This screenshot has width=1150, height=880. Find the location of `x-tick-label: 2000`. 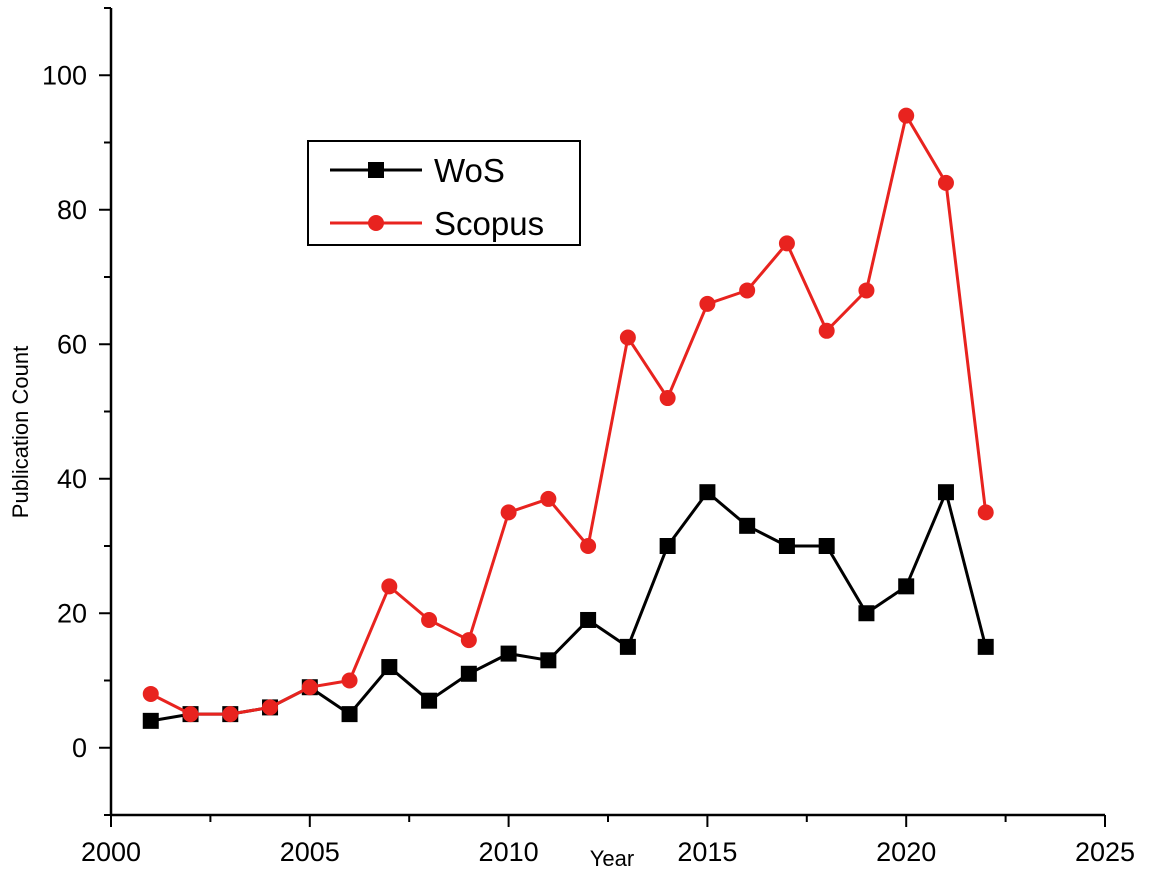

x-tick-label: 2000 is located at coordinates (111, 852).